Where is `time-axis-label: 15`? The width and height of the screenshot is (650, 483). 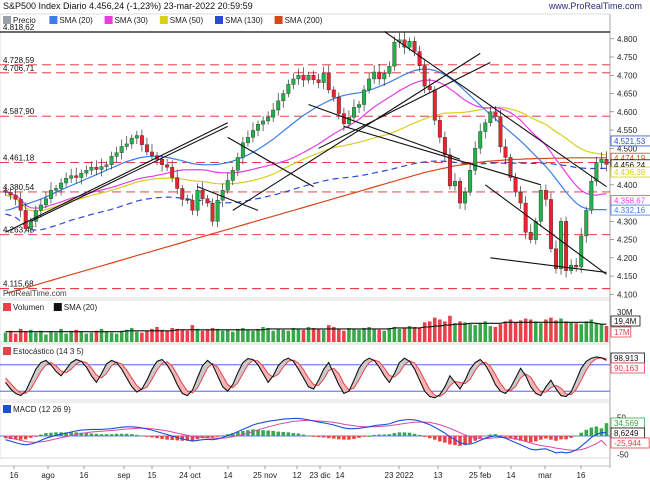 time-axis-label: 15 is located at coordinates (152, 475).